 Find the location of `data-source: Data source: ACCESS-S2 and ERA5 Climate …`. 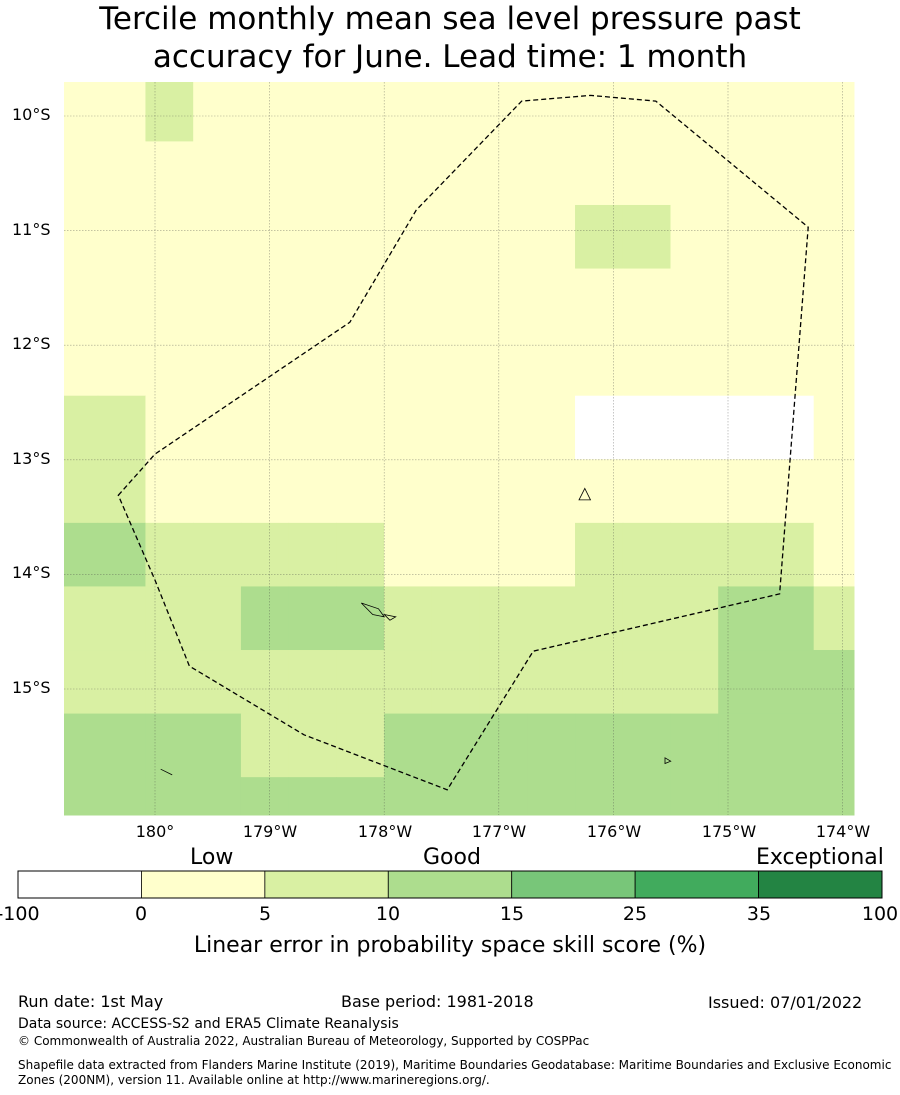

data-source: Data source: ACCESS-S2 and ERA5 Climate … is located at coordinates (208, 1024).